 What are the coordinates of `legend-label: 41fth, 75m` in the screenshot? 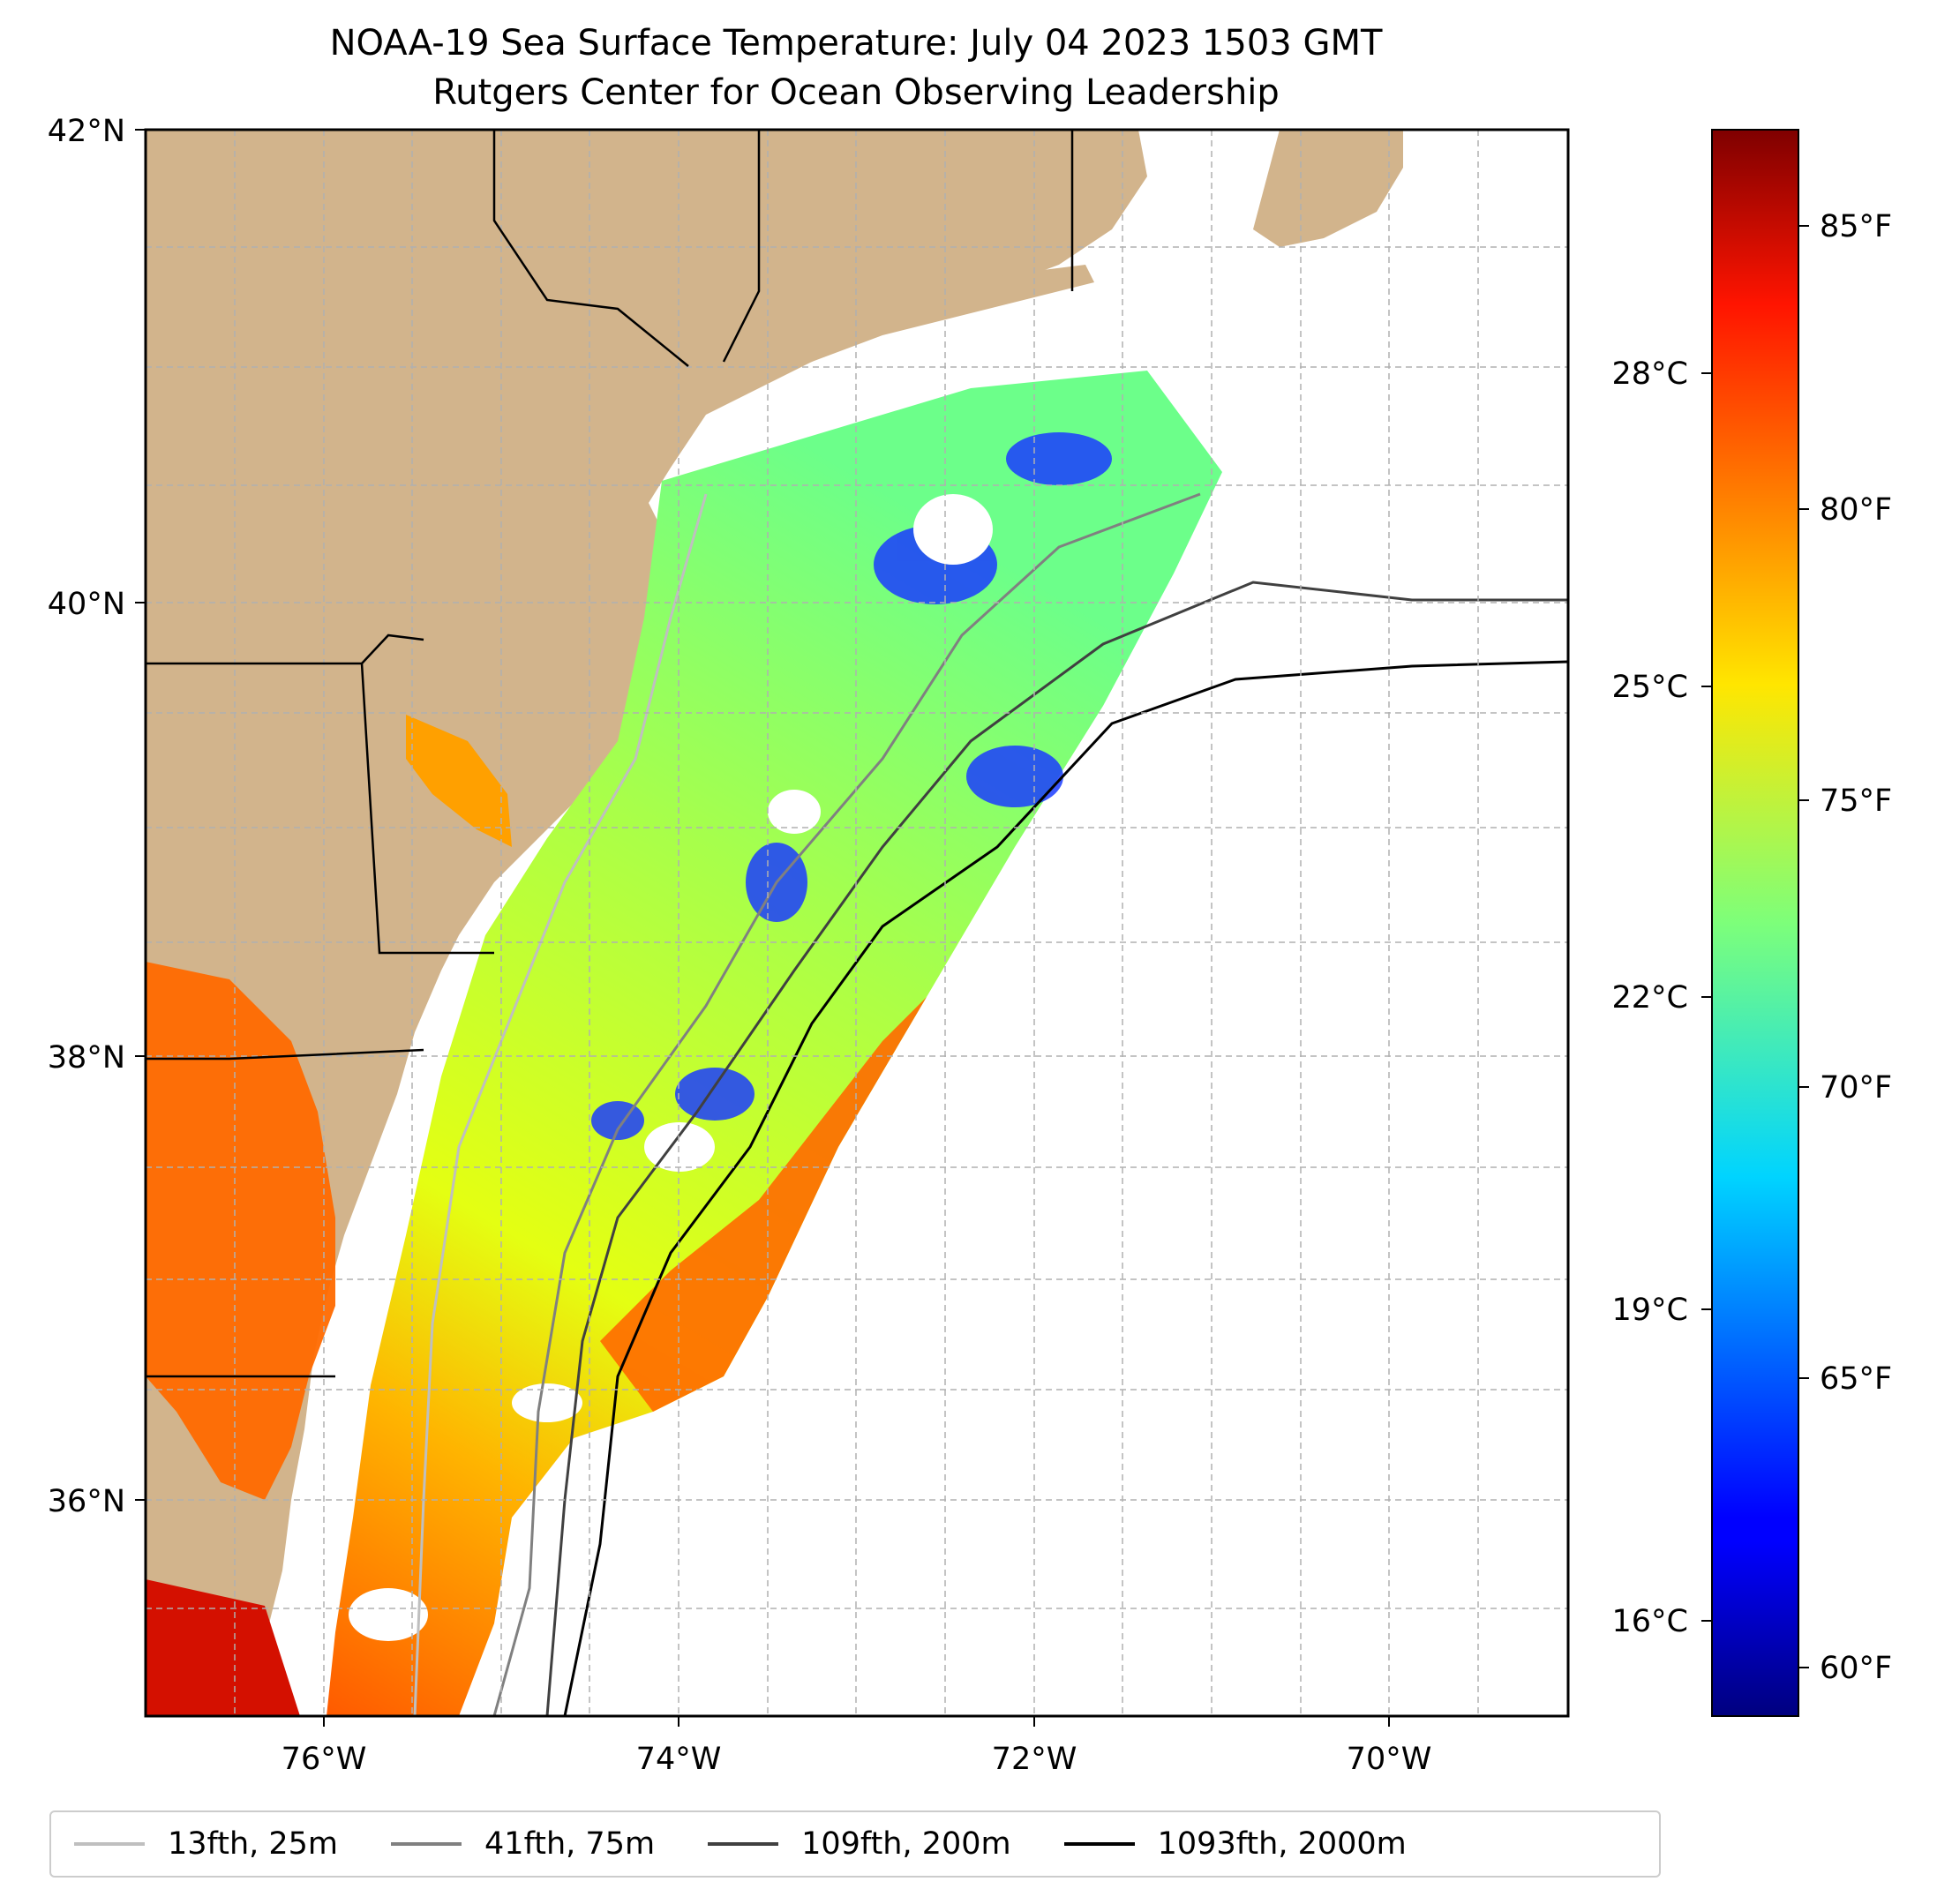 It's located at (570, 1844).